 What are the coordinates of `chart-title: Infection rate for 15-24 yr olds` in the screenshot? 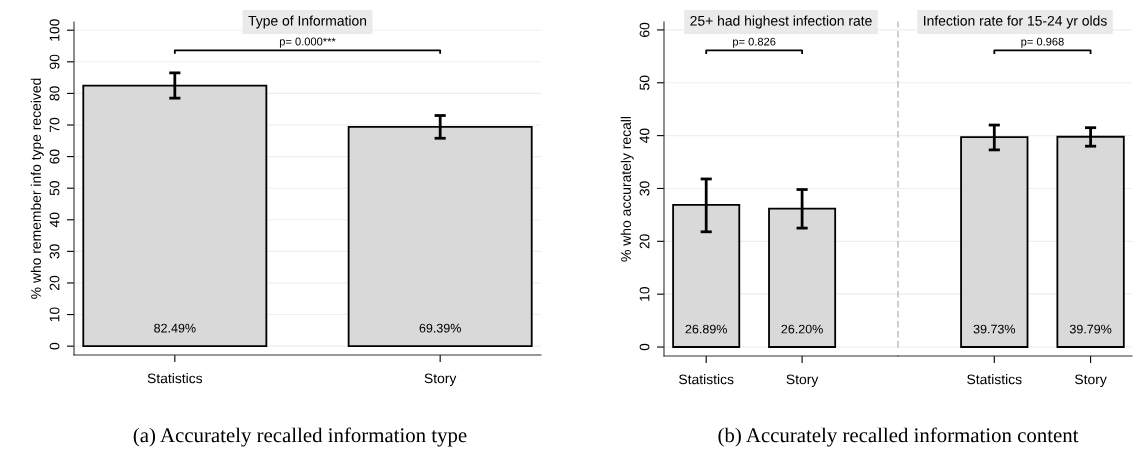 It's located at (1015, 22).